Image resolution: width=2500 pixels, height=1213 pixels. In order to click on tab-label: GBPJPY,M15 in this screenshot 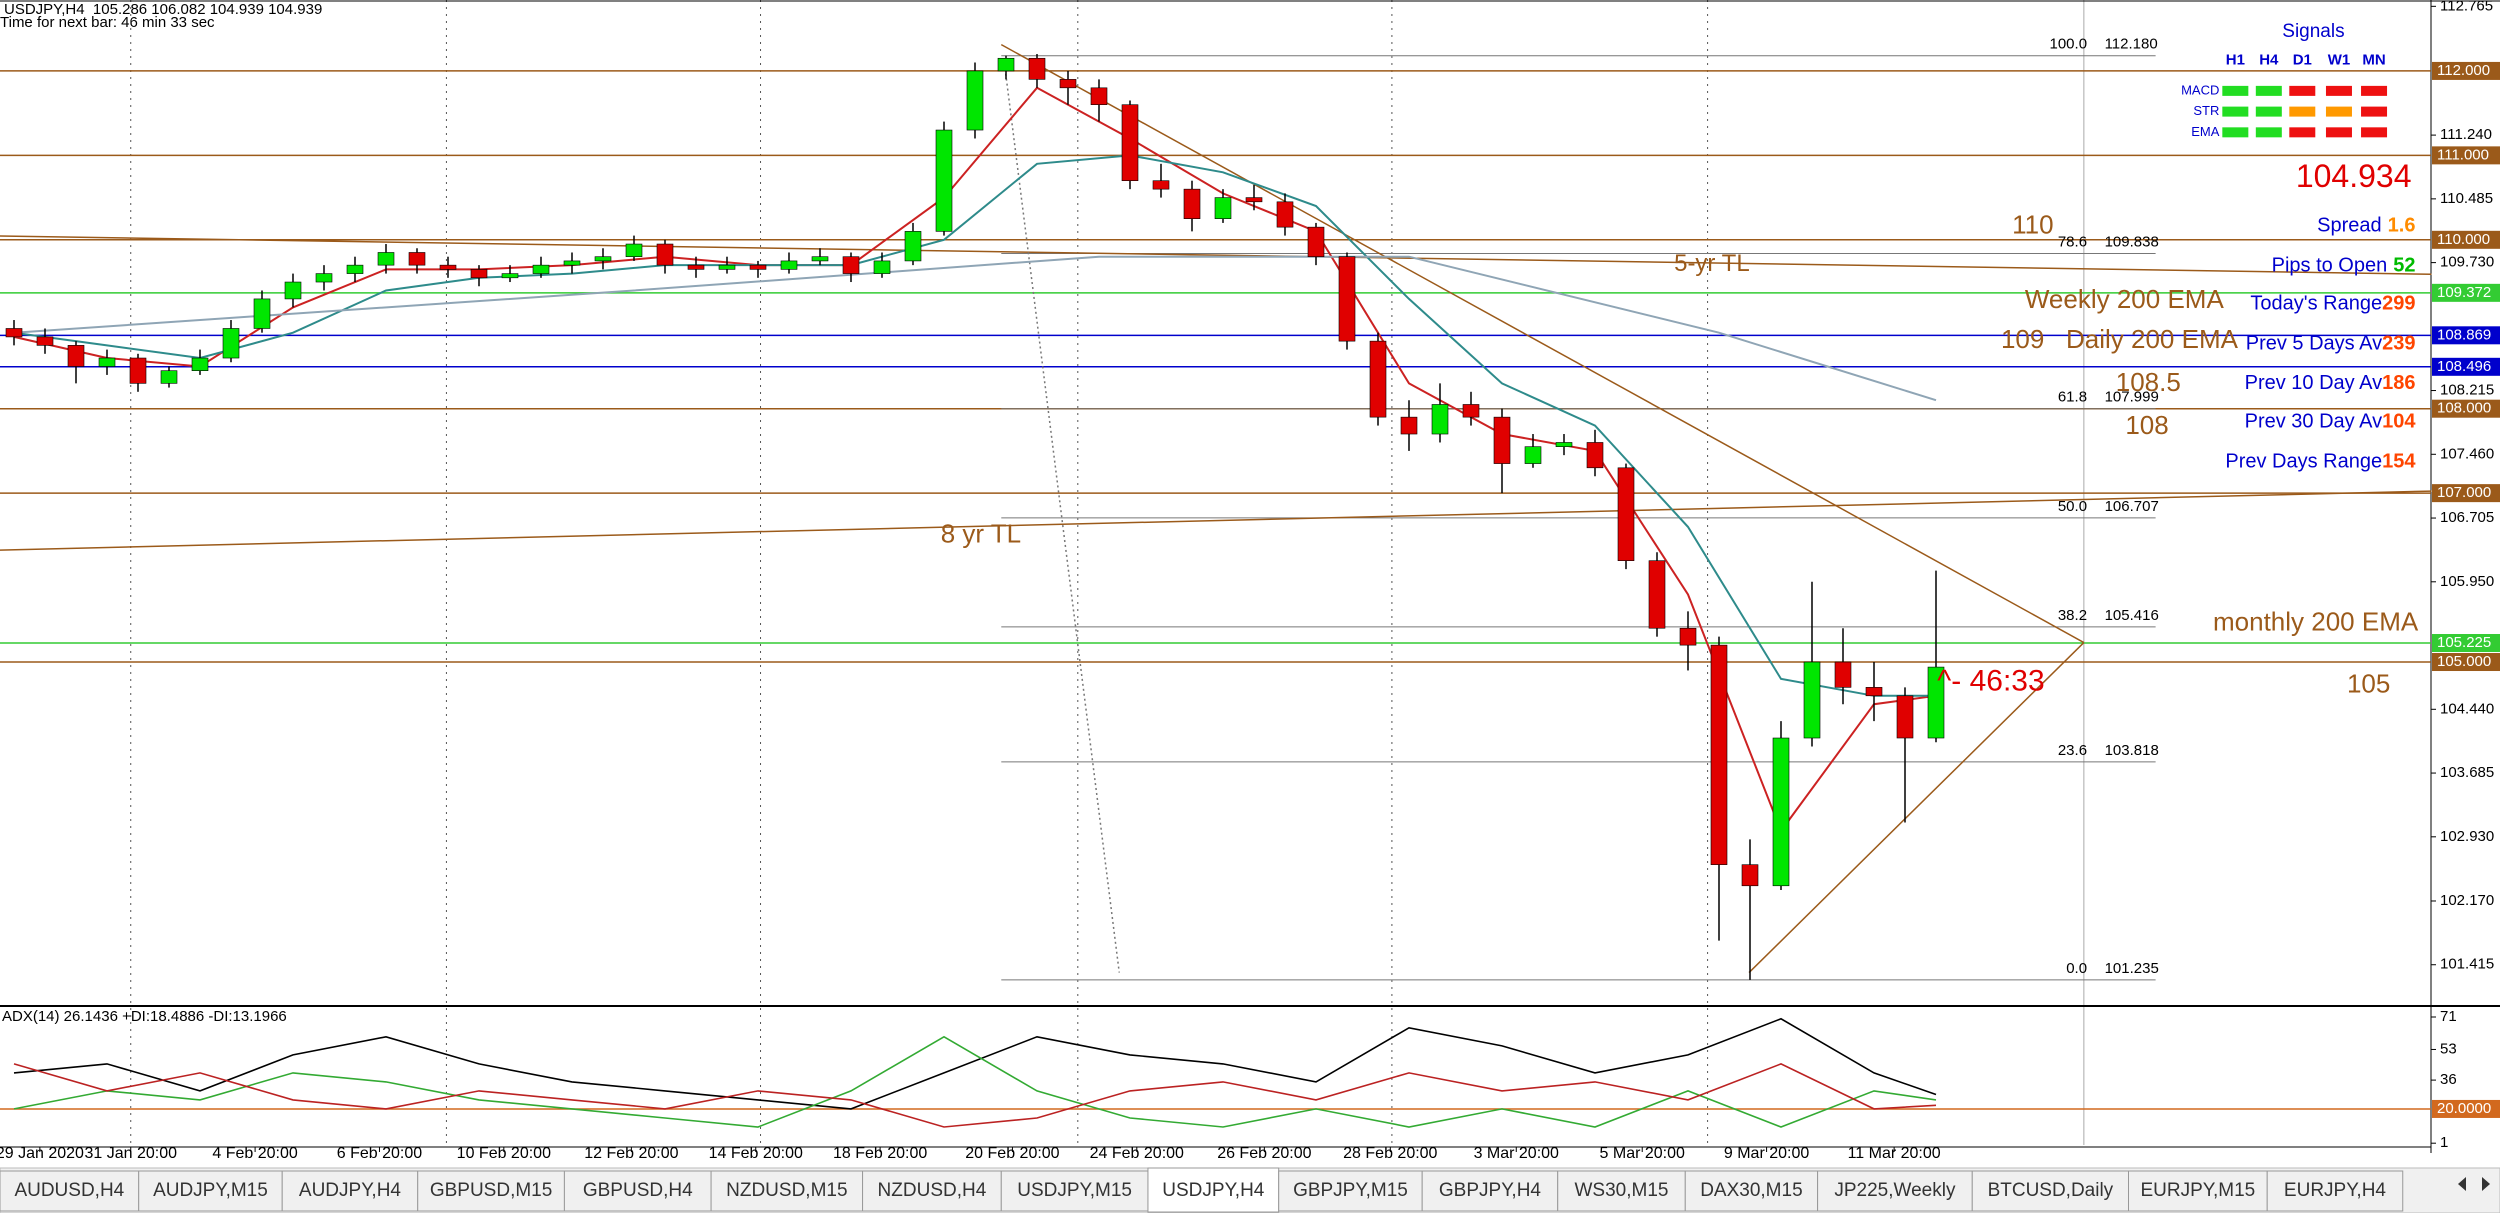, I will do `click(1350, 1190)`.